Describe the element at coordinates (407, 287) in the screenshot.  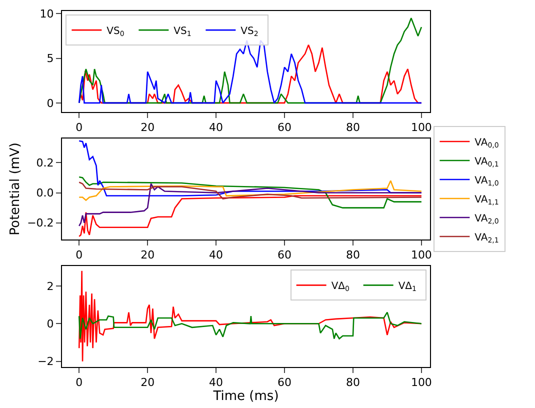
I see `legend-label: VΔ$_{1}$` at that location.